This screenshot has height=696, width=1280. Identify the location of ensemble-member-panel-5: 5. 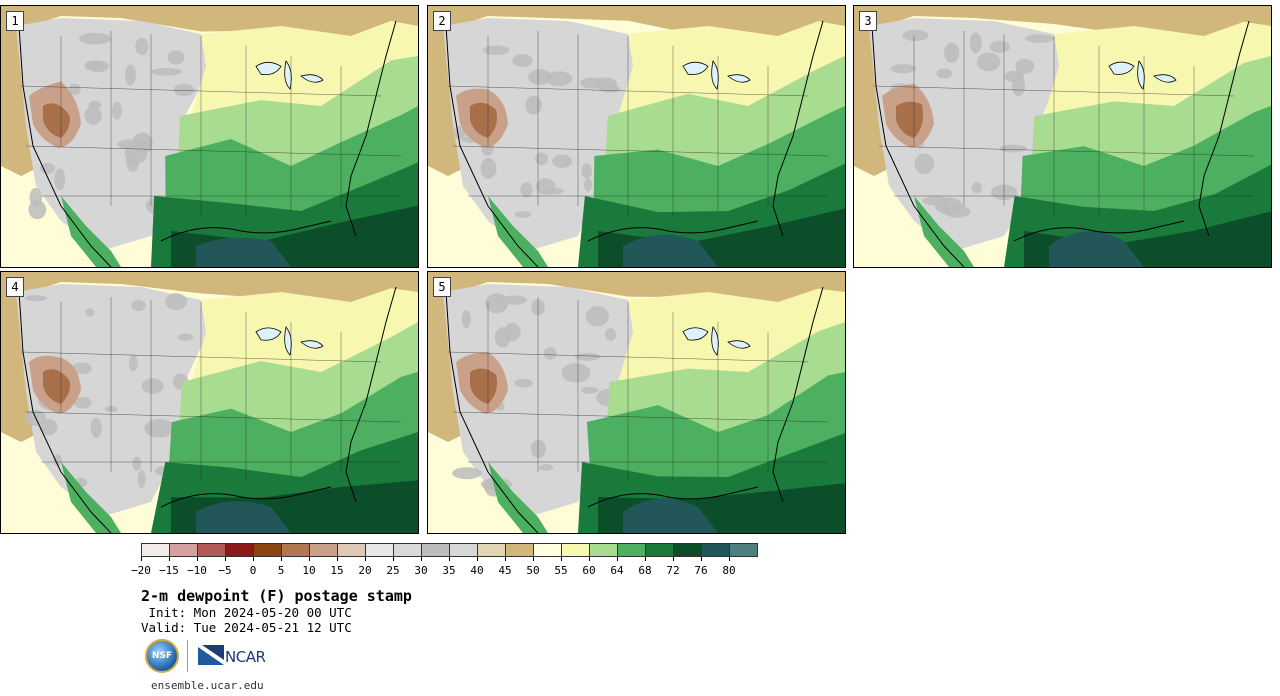
(636, 402).